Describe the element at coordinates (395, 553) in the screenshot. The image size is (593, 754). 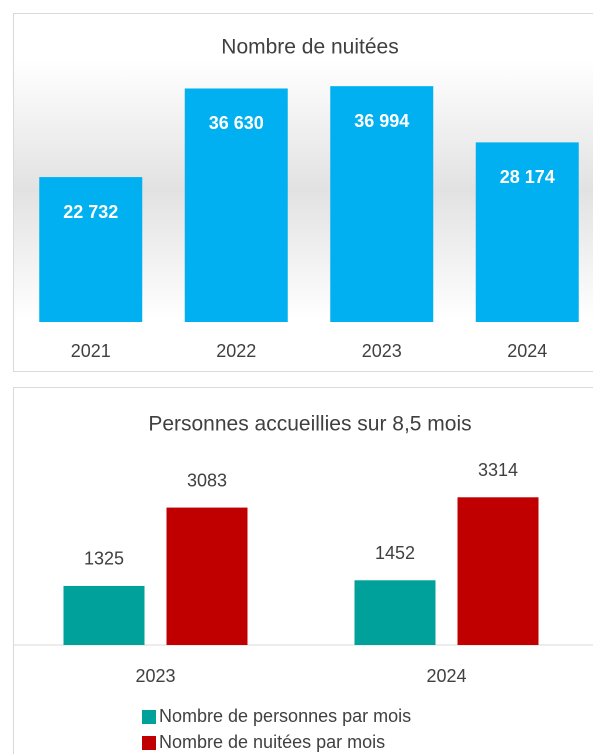
I see `data-label: 1452` at that location.